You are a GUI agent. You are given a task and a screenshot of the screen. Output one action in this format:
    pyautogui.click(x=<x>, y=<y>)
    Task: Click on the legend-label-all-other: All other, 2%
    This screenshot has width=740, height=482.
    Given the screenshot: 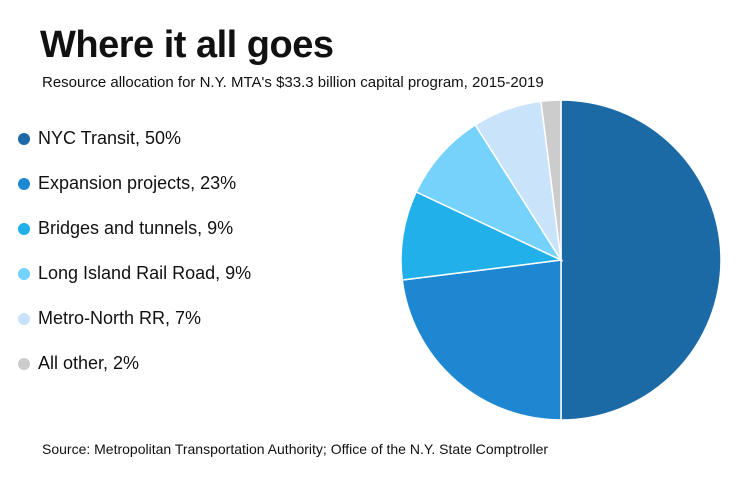 What is the action you would take?
    pyautogui.click(x=89, y=363)
    